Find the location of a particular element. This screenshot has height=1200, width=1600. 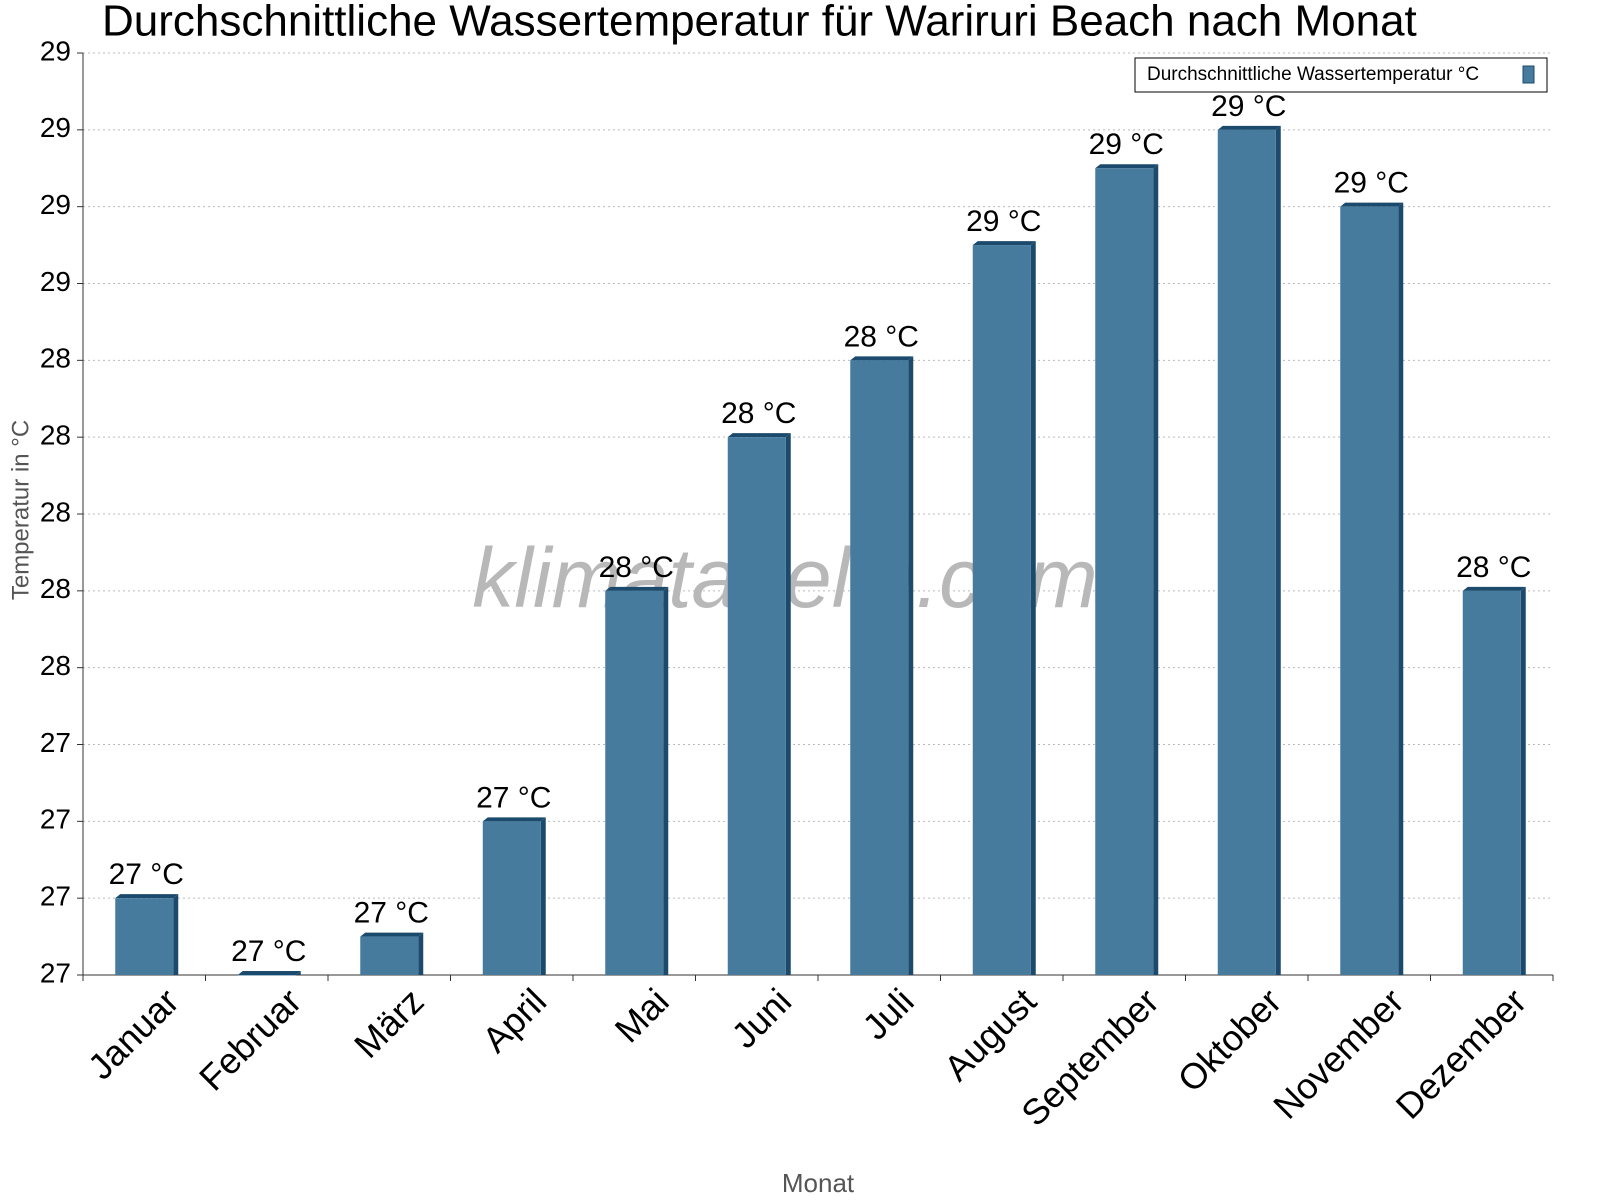

x-tick-label: März is located at coordinates (389, 1023).